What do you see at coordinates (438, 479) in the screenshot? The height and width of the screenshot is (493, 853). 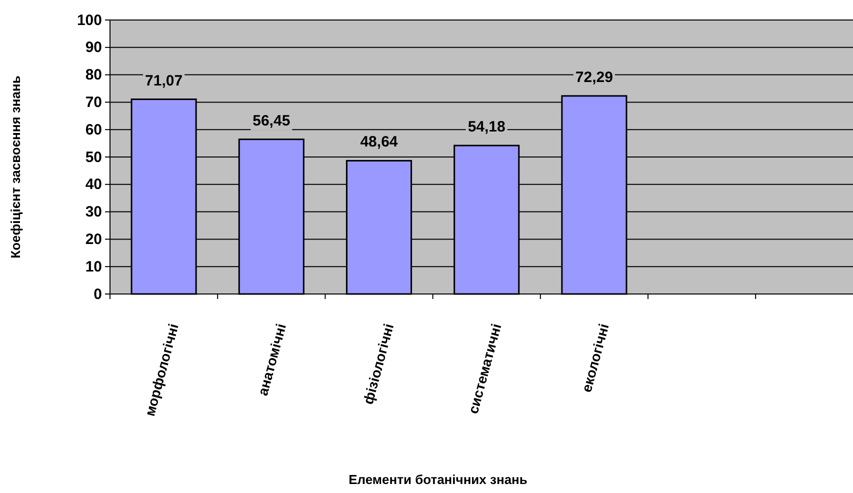 I see `x-axis-title: Елементи ботанічних знань` at bounding box center [438, 479].